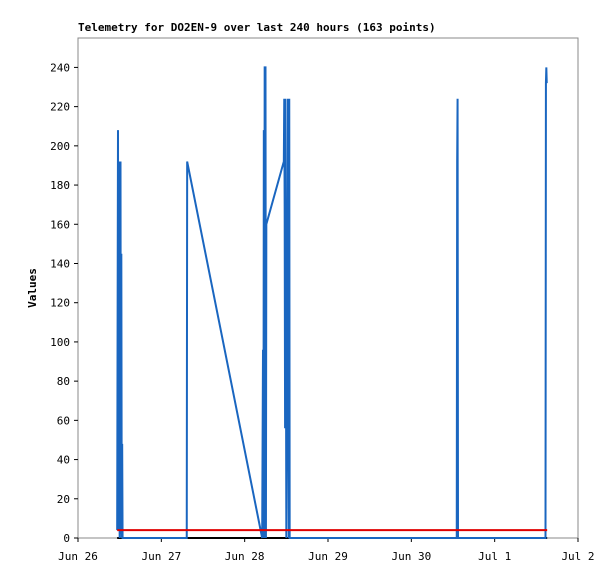 The image size is (615, 583). Describe the element at coordinates (60, 107) in the screenshot. I see `y-tick-label: 220` at that location.